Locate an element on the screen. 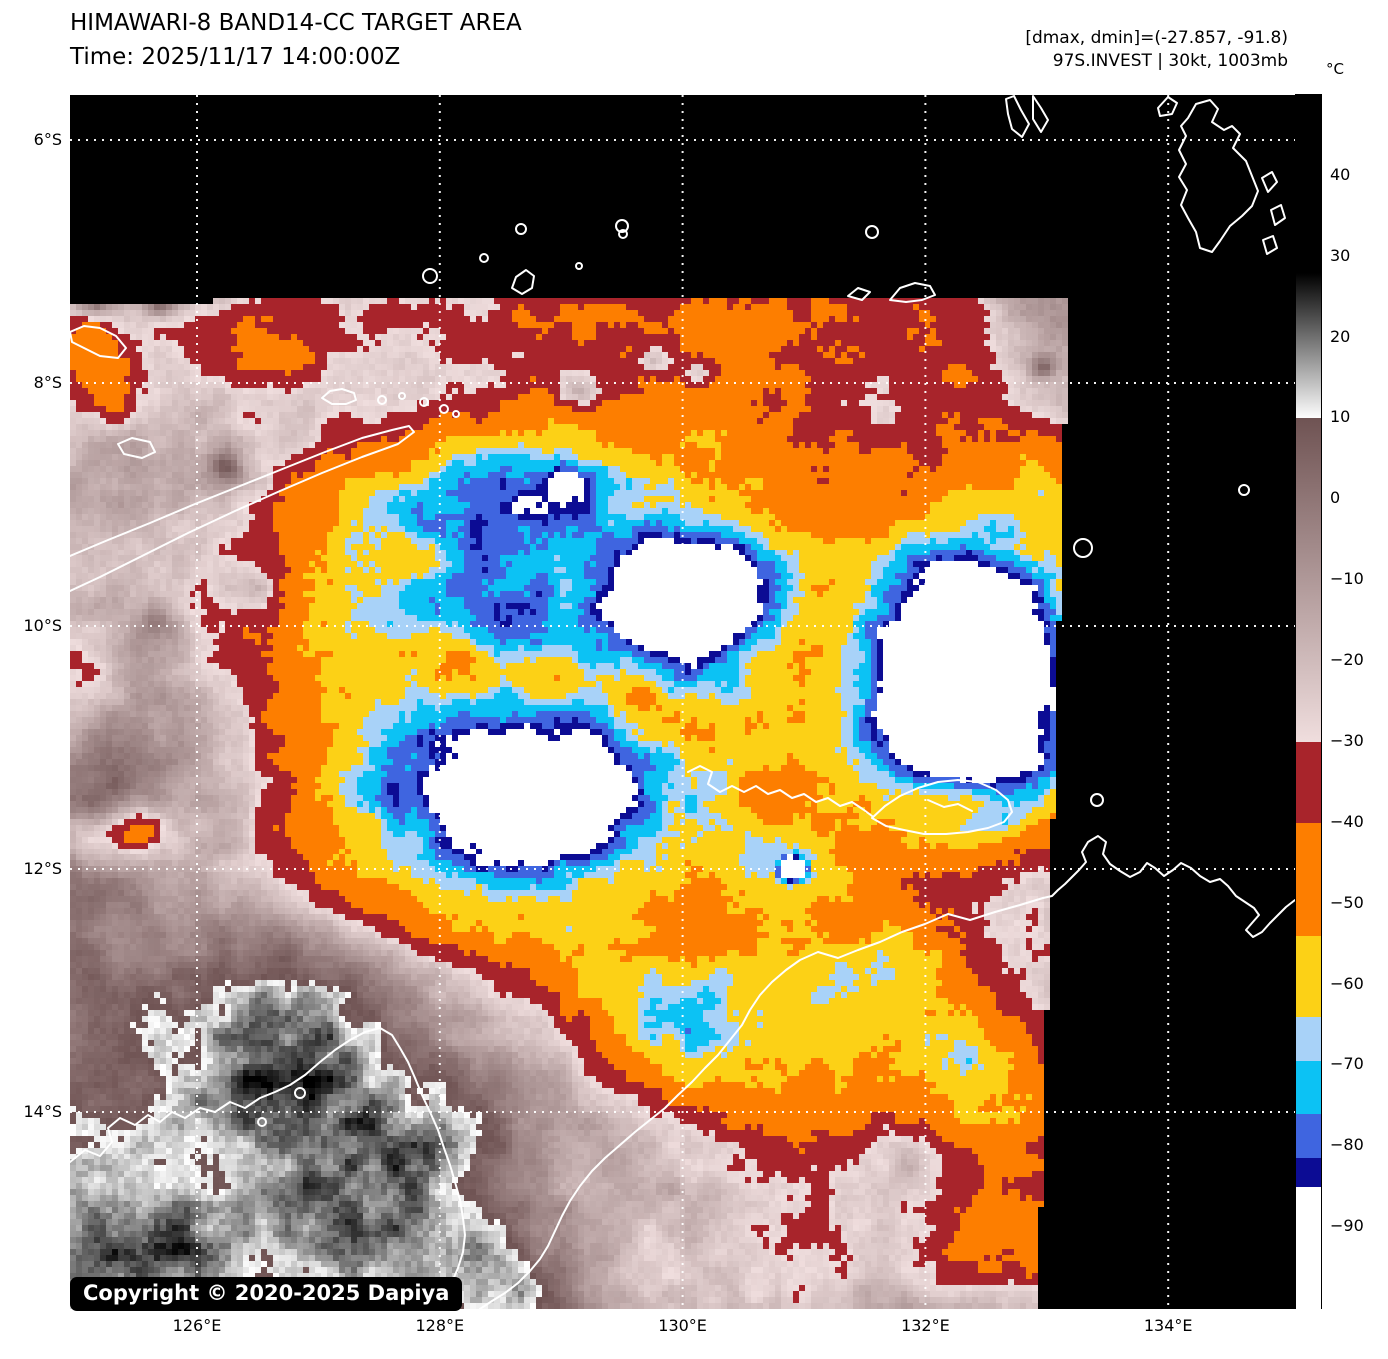  colorbar-tick-label: −60 is located at coordinates (1347, 983).